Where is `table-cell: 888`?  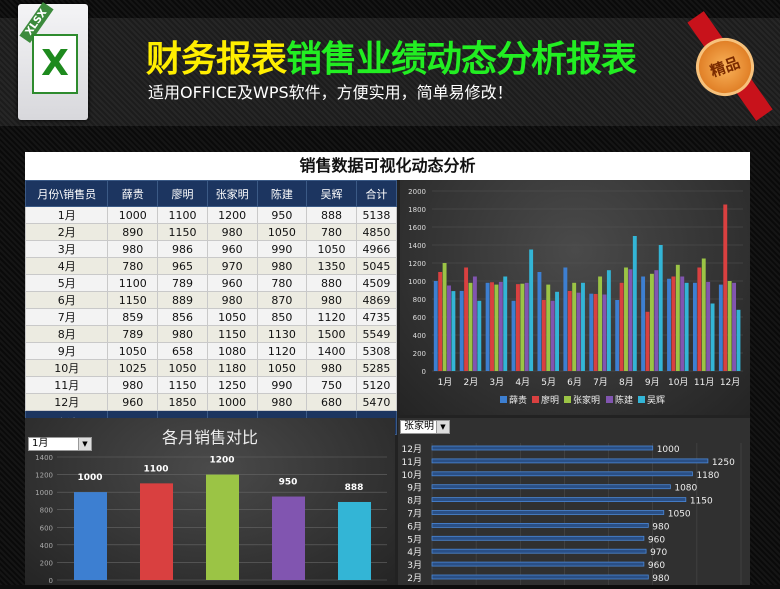 table-cell: 888 is located at coordinates (331, 215).